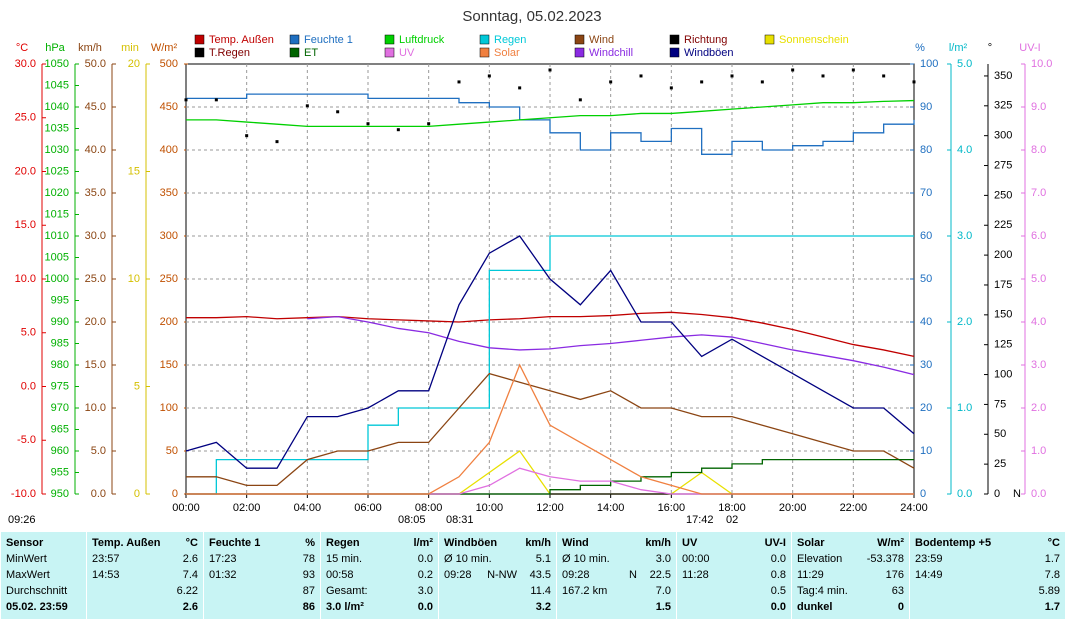 The height and width of the screenshot is (619, 1065). What do you see at coordinates (241, 40) in the screenshot?
I see `legend-label: Temp. Außen` at bounding box center [241, 40].